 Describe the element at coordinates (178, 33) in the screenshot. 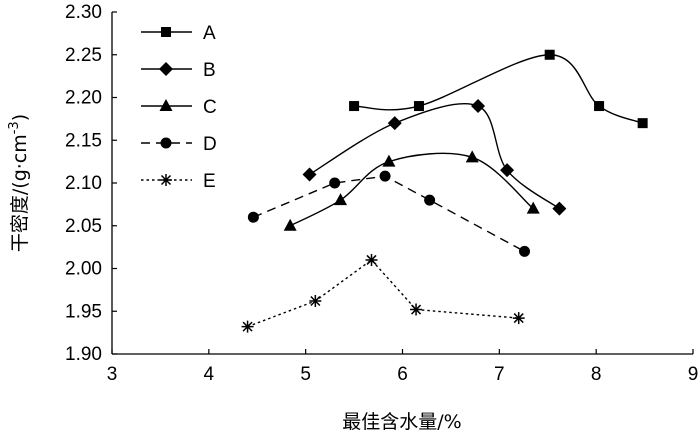

I see `legend-item-a: A` at that location.